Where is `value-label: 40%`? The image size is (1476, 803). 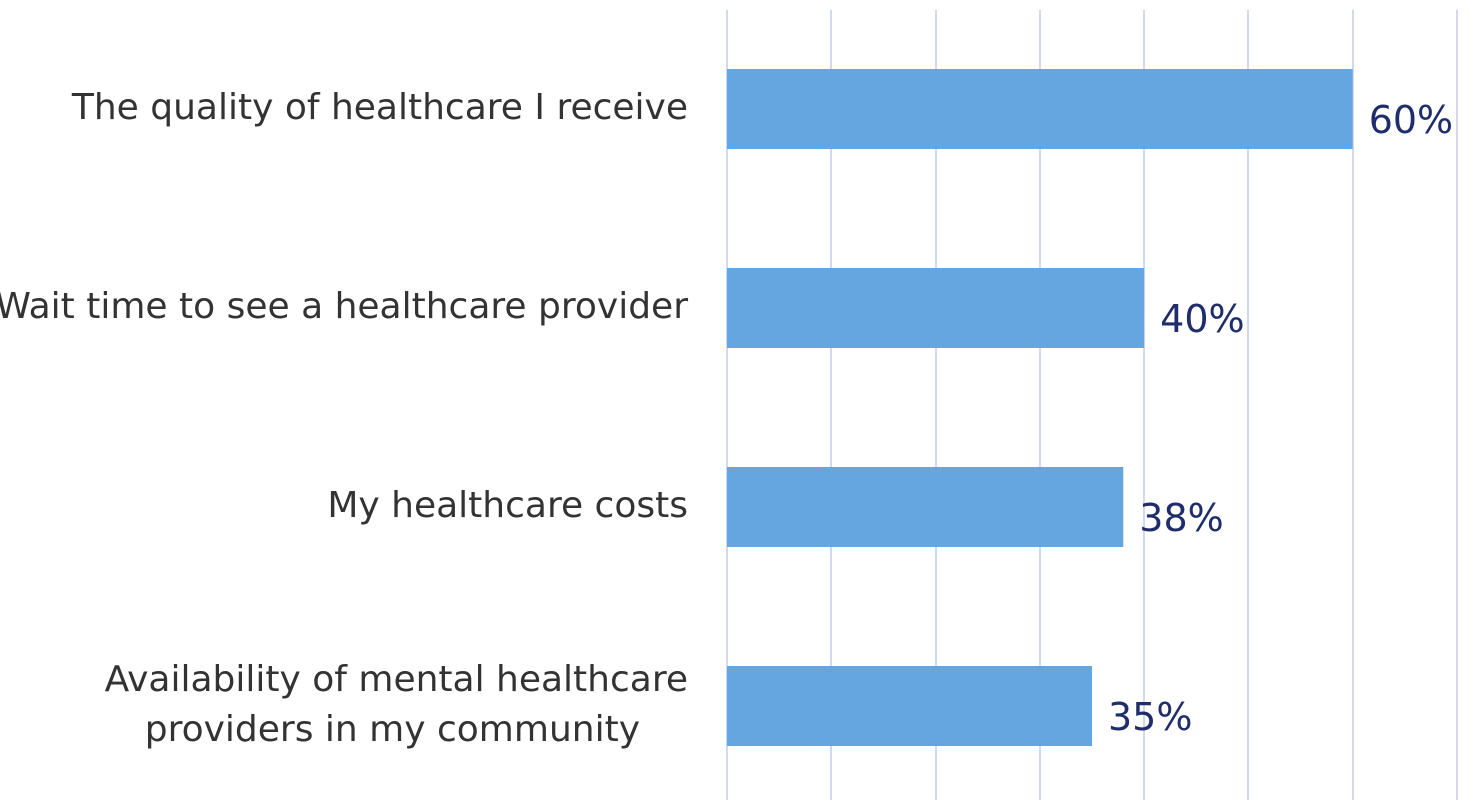
value-label: 40% is located at coordinates (1202, 319).